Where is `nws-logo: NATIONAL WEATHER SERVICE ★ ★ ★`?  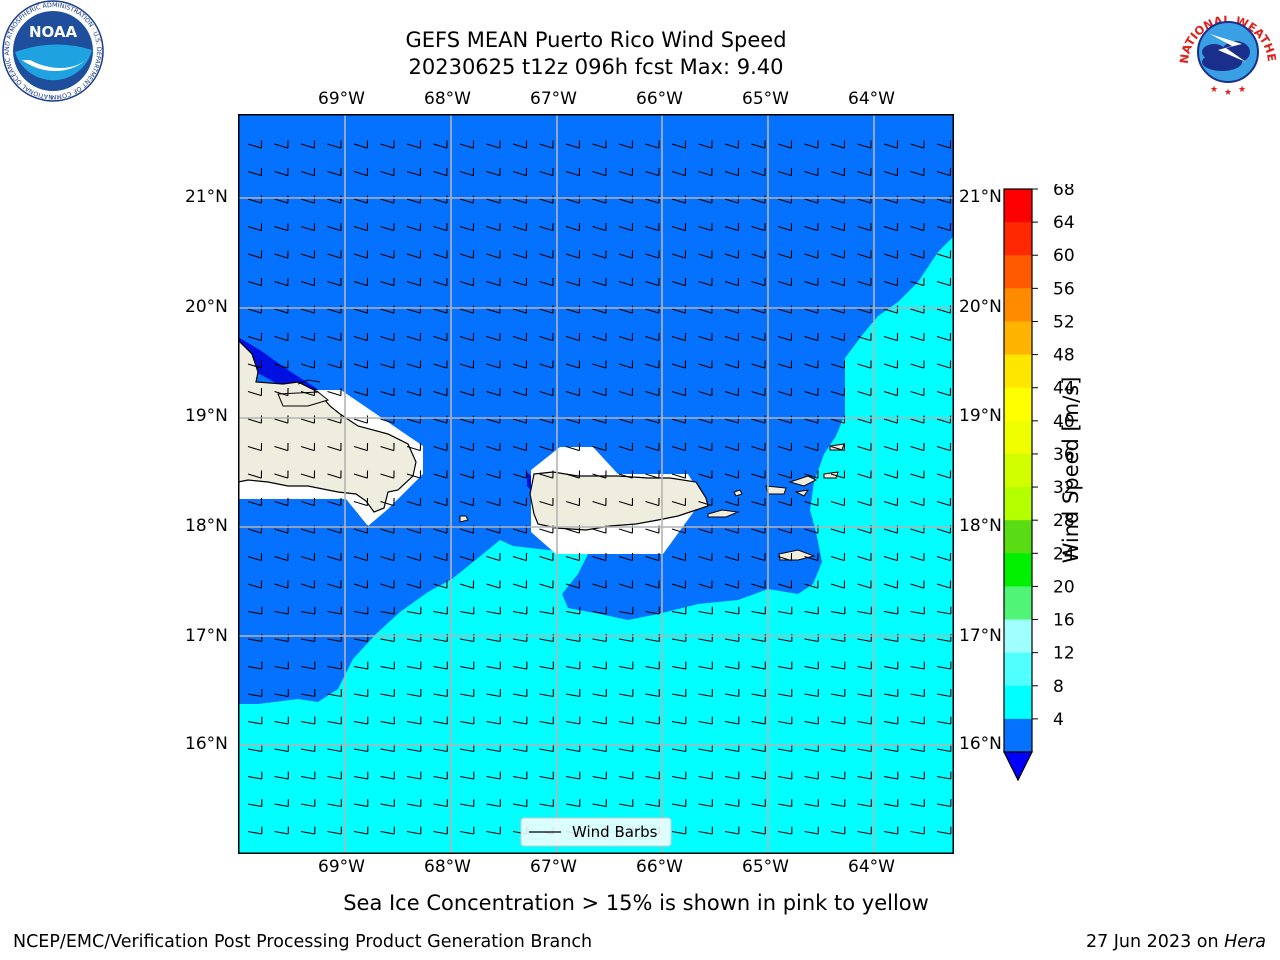
nws-logo: NATIONAL WEATHER SERVICE ★ ★ ★ is located at coordinates (1227, 49).